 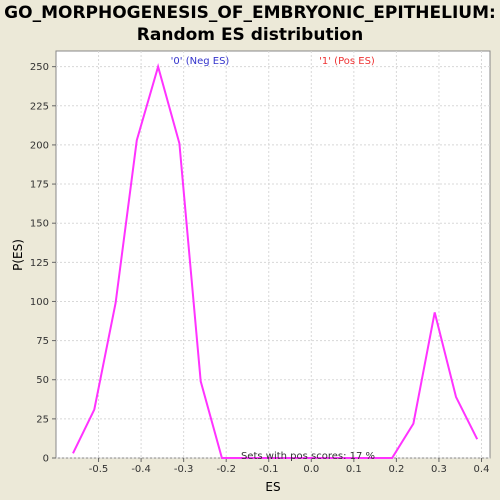 What do you see at coordinates (311, 469) in the screenshot?
I see `x-tick-label: 0.0` at bounding box center [311, 469].